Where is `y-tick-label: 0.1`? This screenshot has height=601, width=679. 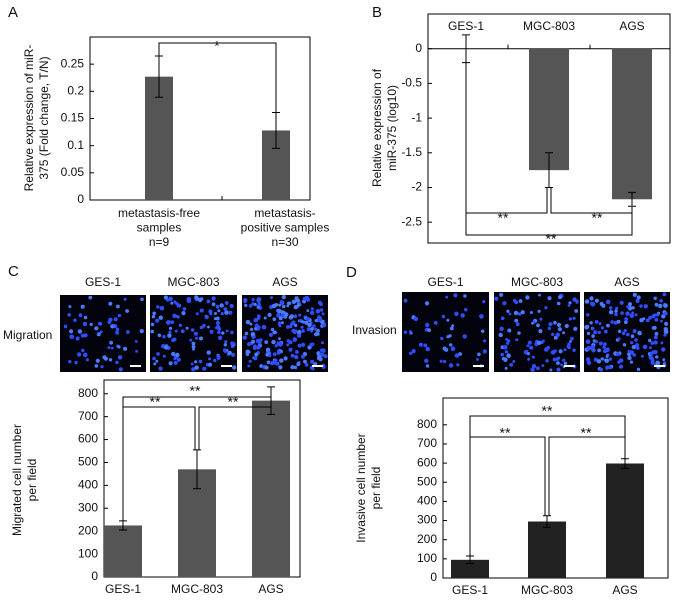 y-tick-label: 0.1 is located at coordinates (75, 145).